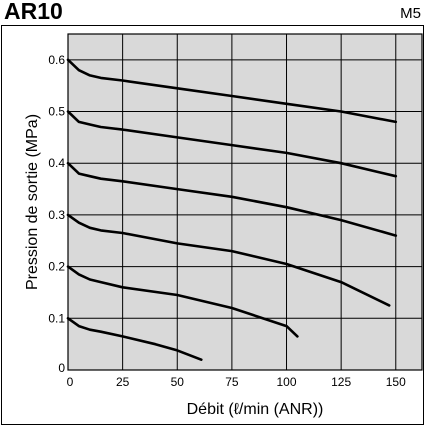  Describe the element at coordinates (56, 318) in the screenshot. I see `y-tick-label: 0.1` at that location.